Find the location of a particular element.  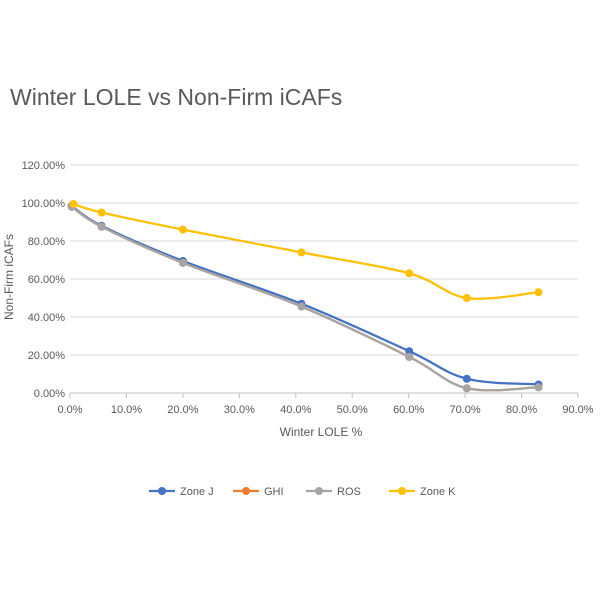

legend-marker-ghi is located at coordinates (246, 491).